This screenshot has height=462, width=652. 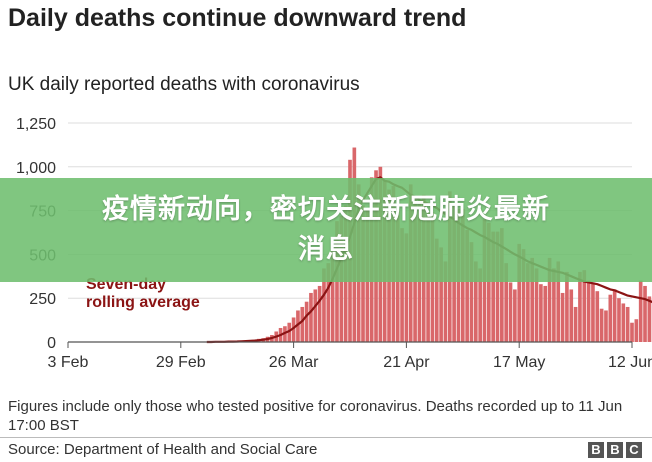 I want to click on x-tick-label: 29 Feb, so click(x=181, y=362).